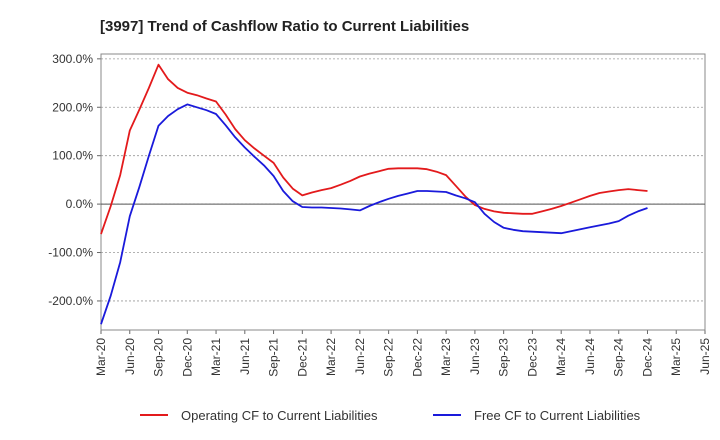 The image size is (720, 440). What do you see at coordinates (70, 253) in the screenshot?
I see `y-tick-label: -100.0%` at bounding box center [70, 253].